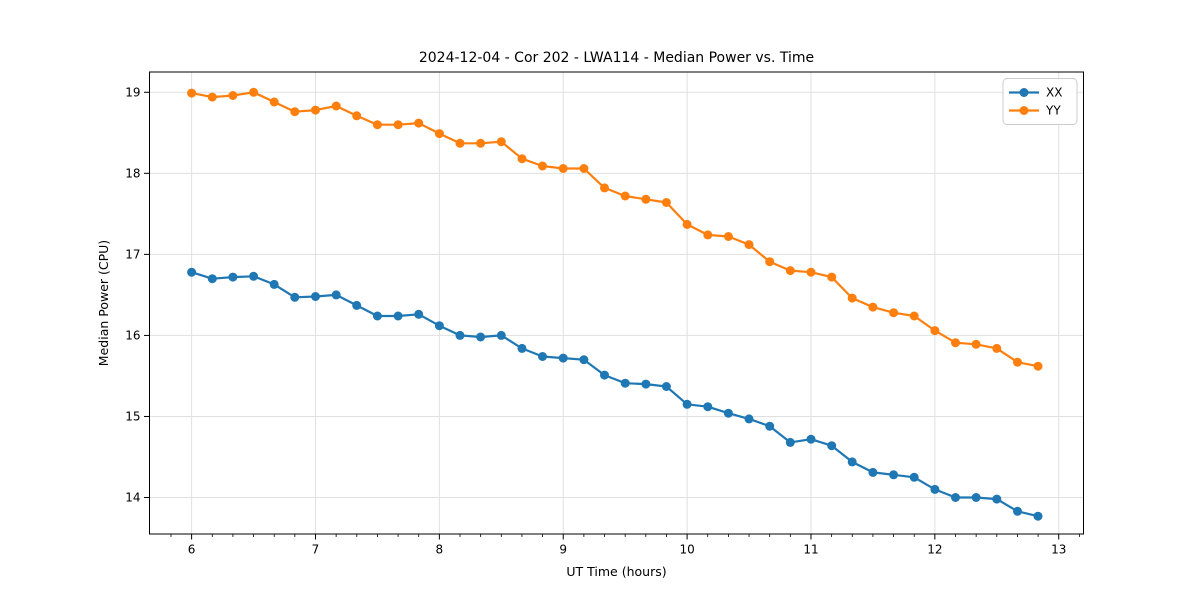 The width and height of the screenshot is (1200, 604). I want to click on legend-box, so click(1040, 101).